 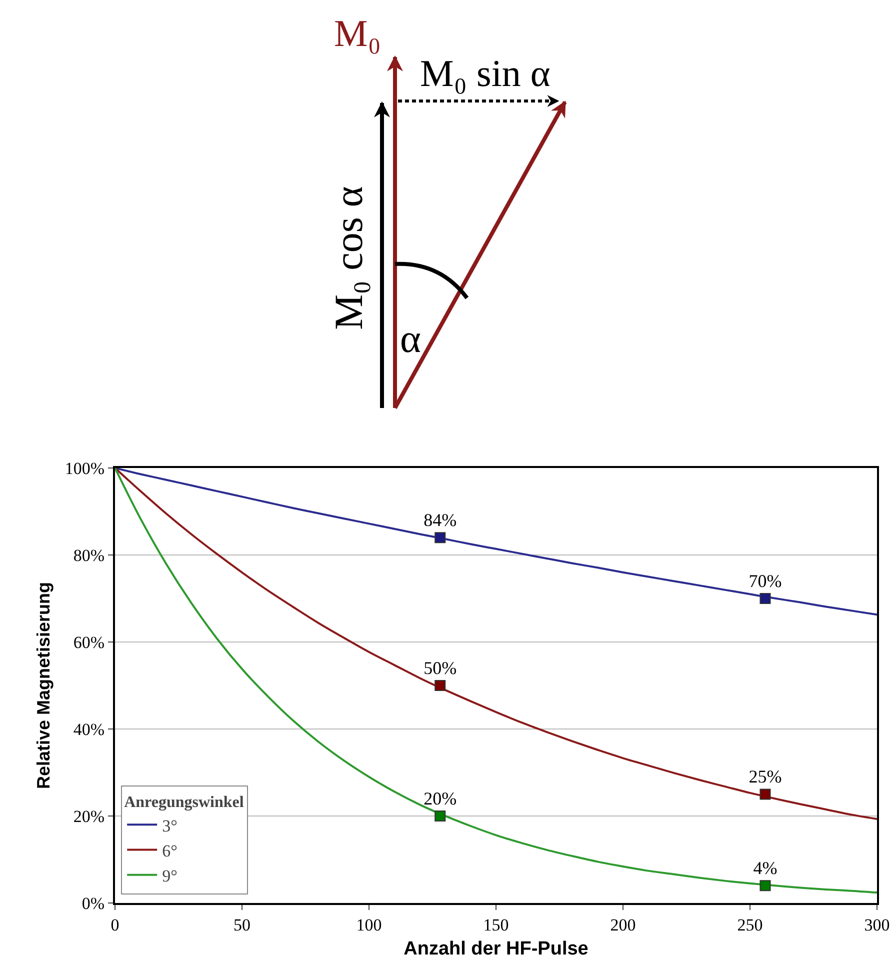 What do you see at coordinates (440, 520) in the screenshot?
I see `data-label: 84%` at bounding box center [440, 520].